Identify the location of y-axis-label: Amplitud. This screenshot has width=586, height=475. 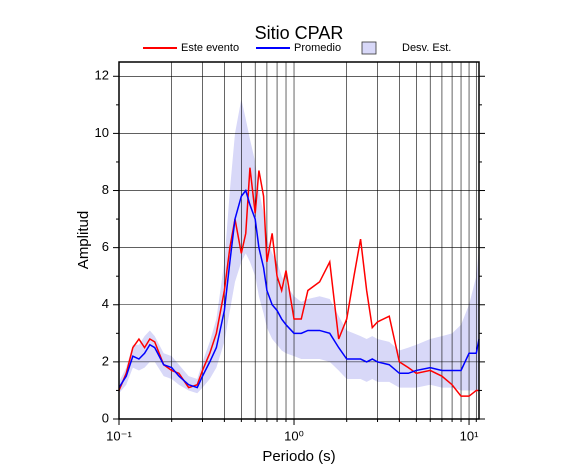
(83, 240).